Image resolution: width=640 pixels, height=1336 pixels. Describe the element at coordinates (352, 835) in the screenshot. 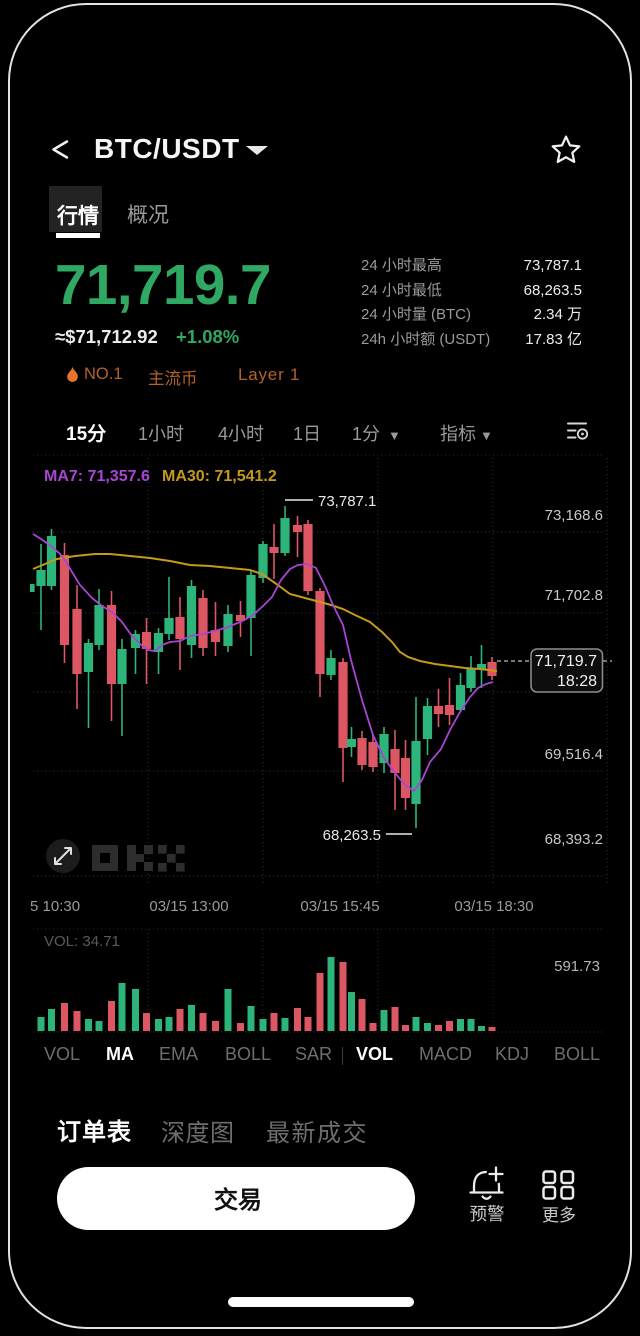

I see `svg-text: 68,263.5` at that location.